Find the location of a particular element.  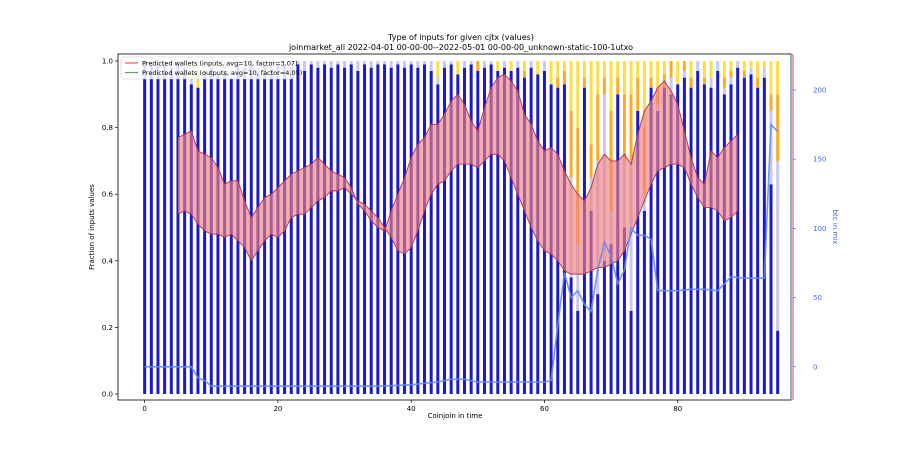

y2-tick-label-200: 200 is located at coordinates (819, 90).